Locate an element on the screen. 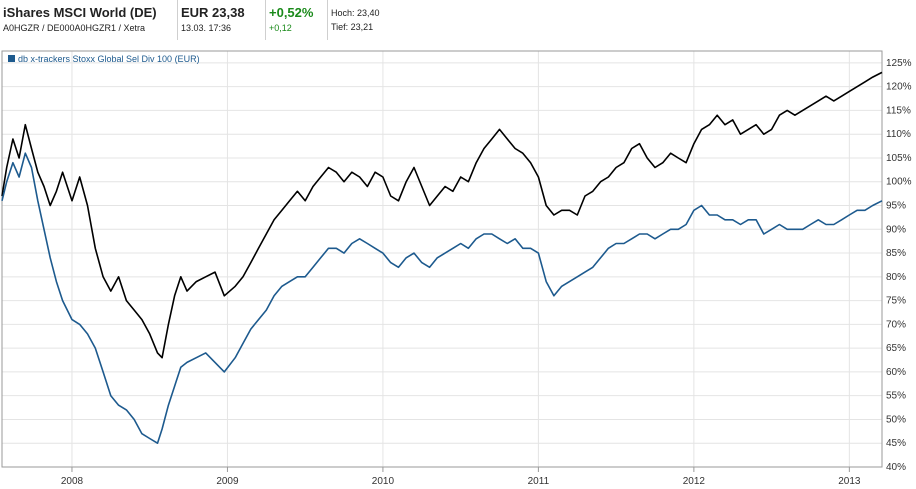 The width and height of the screenshot is (916, 489). y-tick-label: 90% is located at coordinates (896, 229).